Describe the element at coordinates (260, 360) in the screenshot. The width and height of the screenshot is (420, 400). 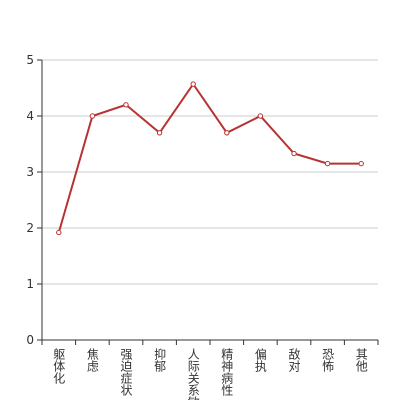
I see `x-tick-label: 偏执` at that location.